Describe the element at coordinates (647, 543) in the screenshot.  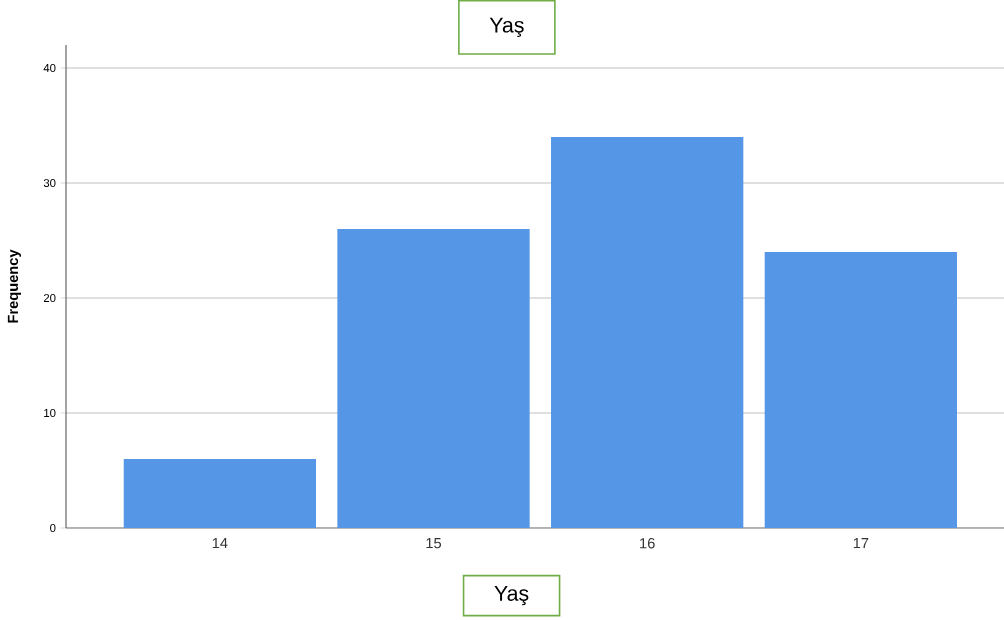
I see `x-tick-label: 16` at that location.